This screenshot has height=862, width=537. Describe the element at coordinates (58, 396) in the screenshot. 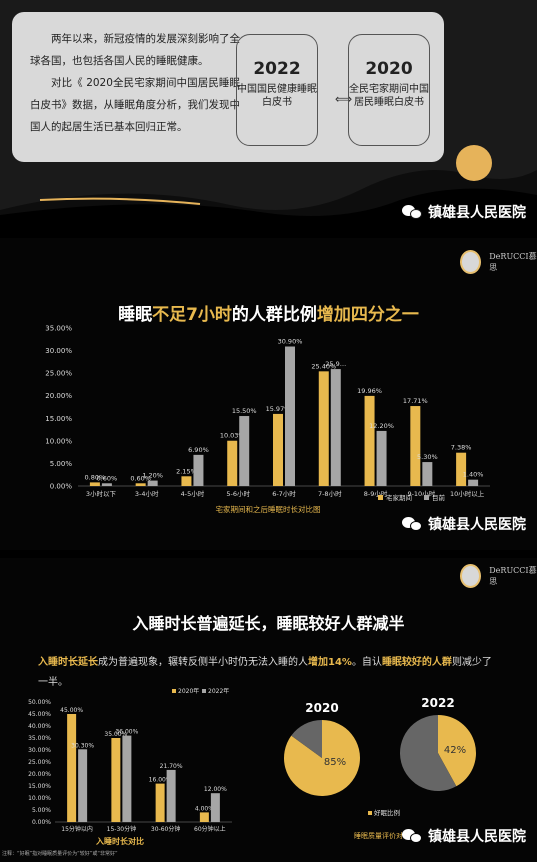

I see `y-tick-label: 20.00%` at that location.